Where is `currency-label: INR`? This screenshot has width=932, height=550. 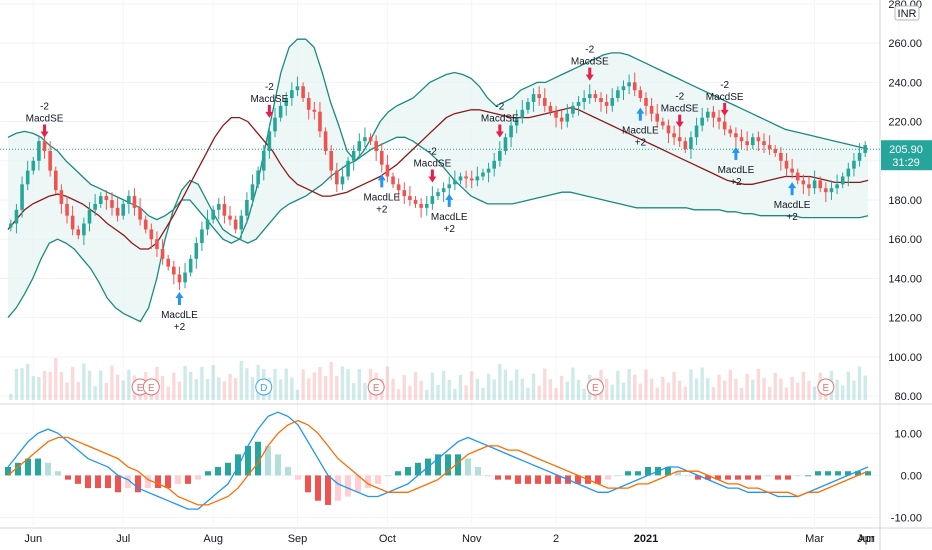 currency-label: INR is located at coordinates (907, 14).